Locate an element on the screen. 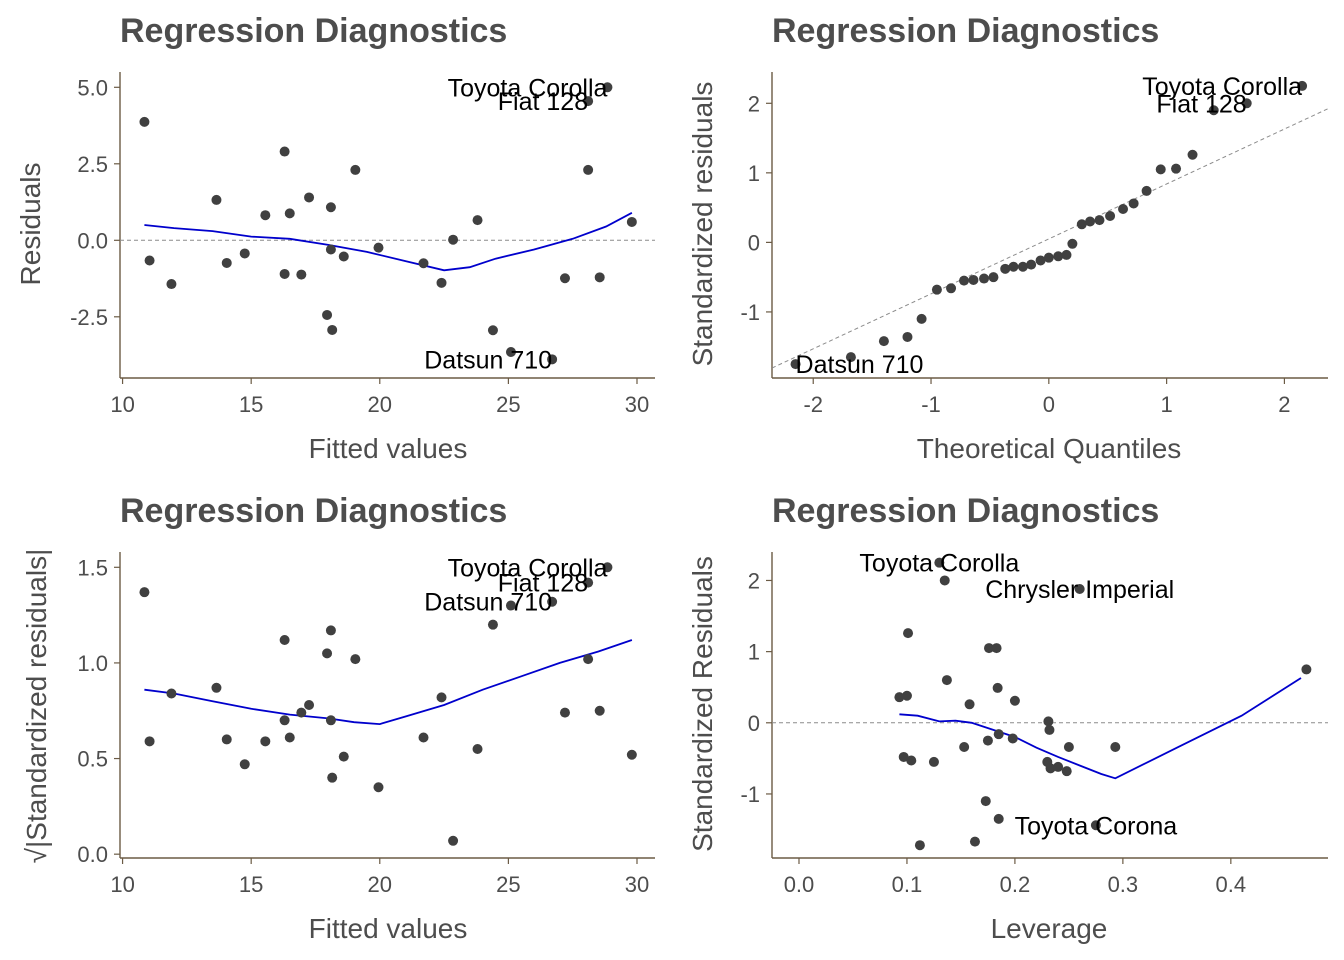 The height and width of the screenshot is (960, 1344). y-tick-label: -2.5 is located at coordinates (89, 317).